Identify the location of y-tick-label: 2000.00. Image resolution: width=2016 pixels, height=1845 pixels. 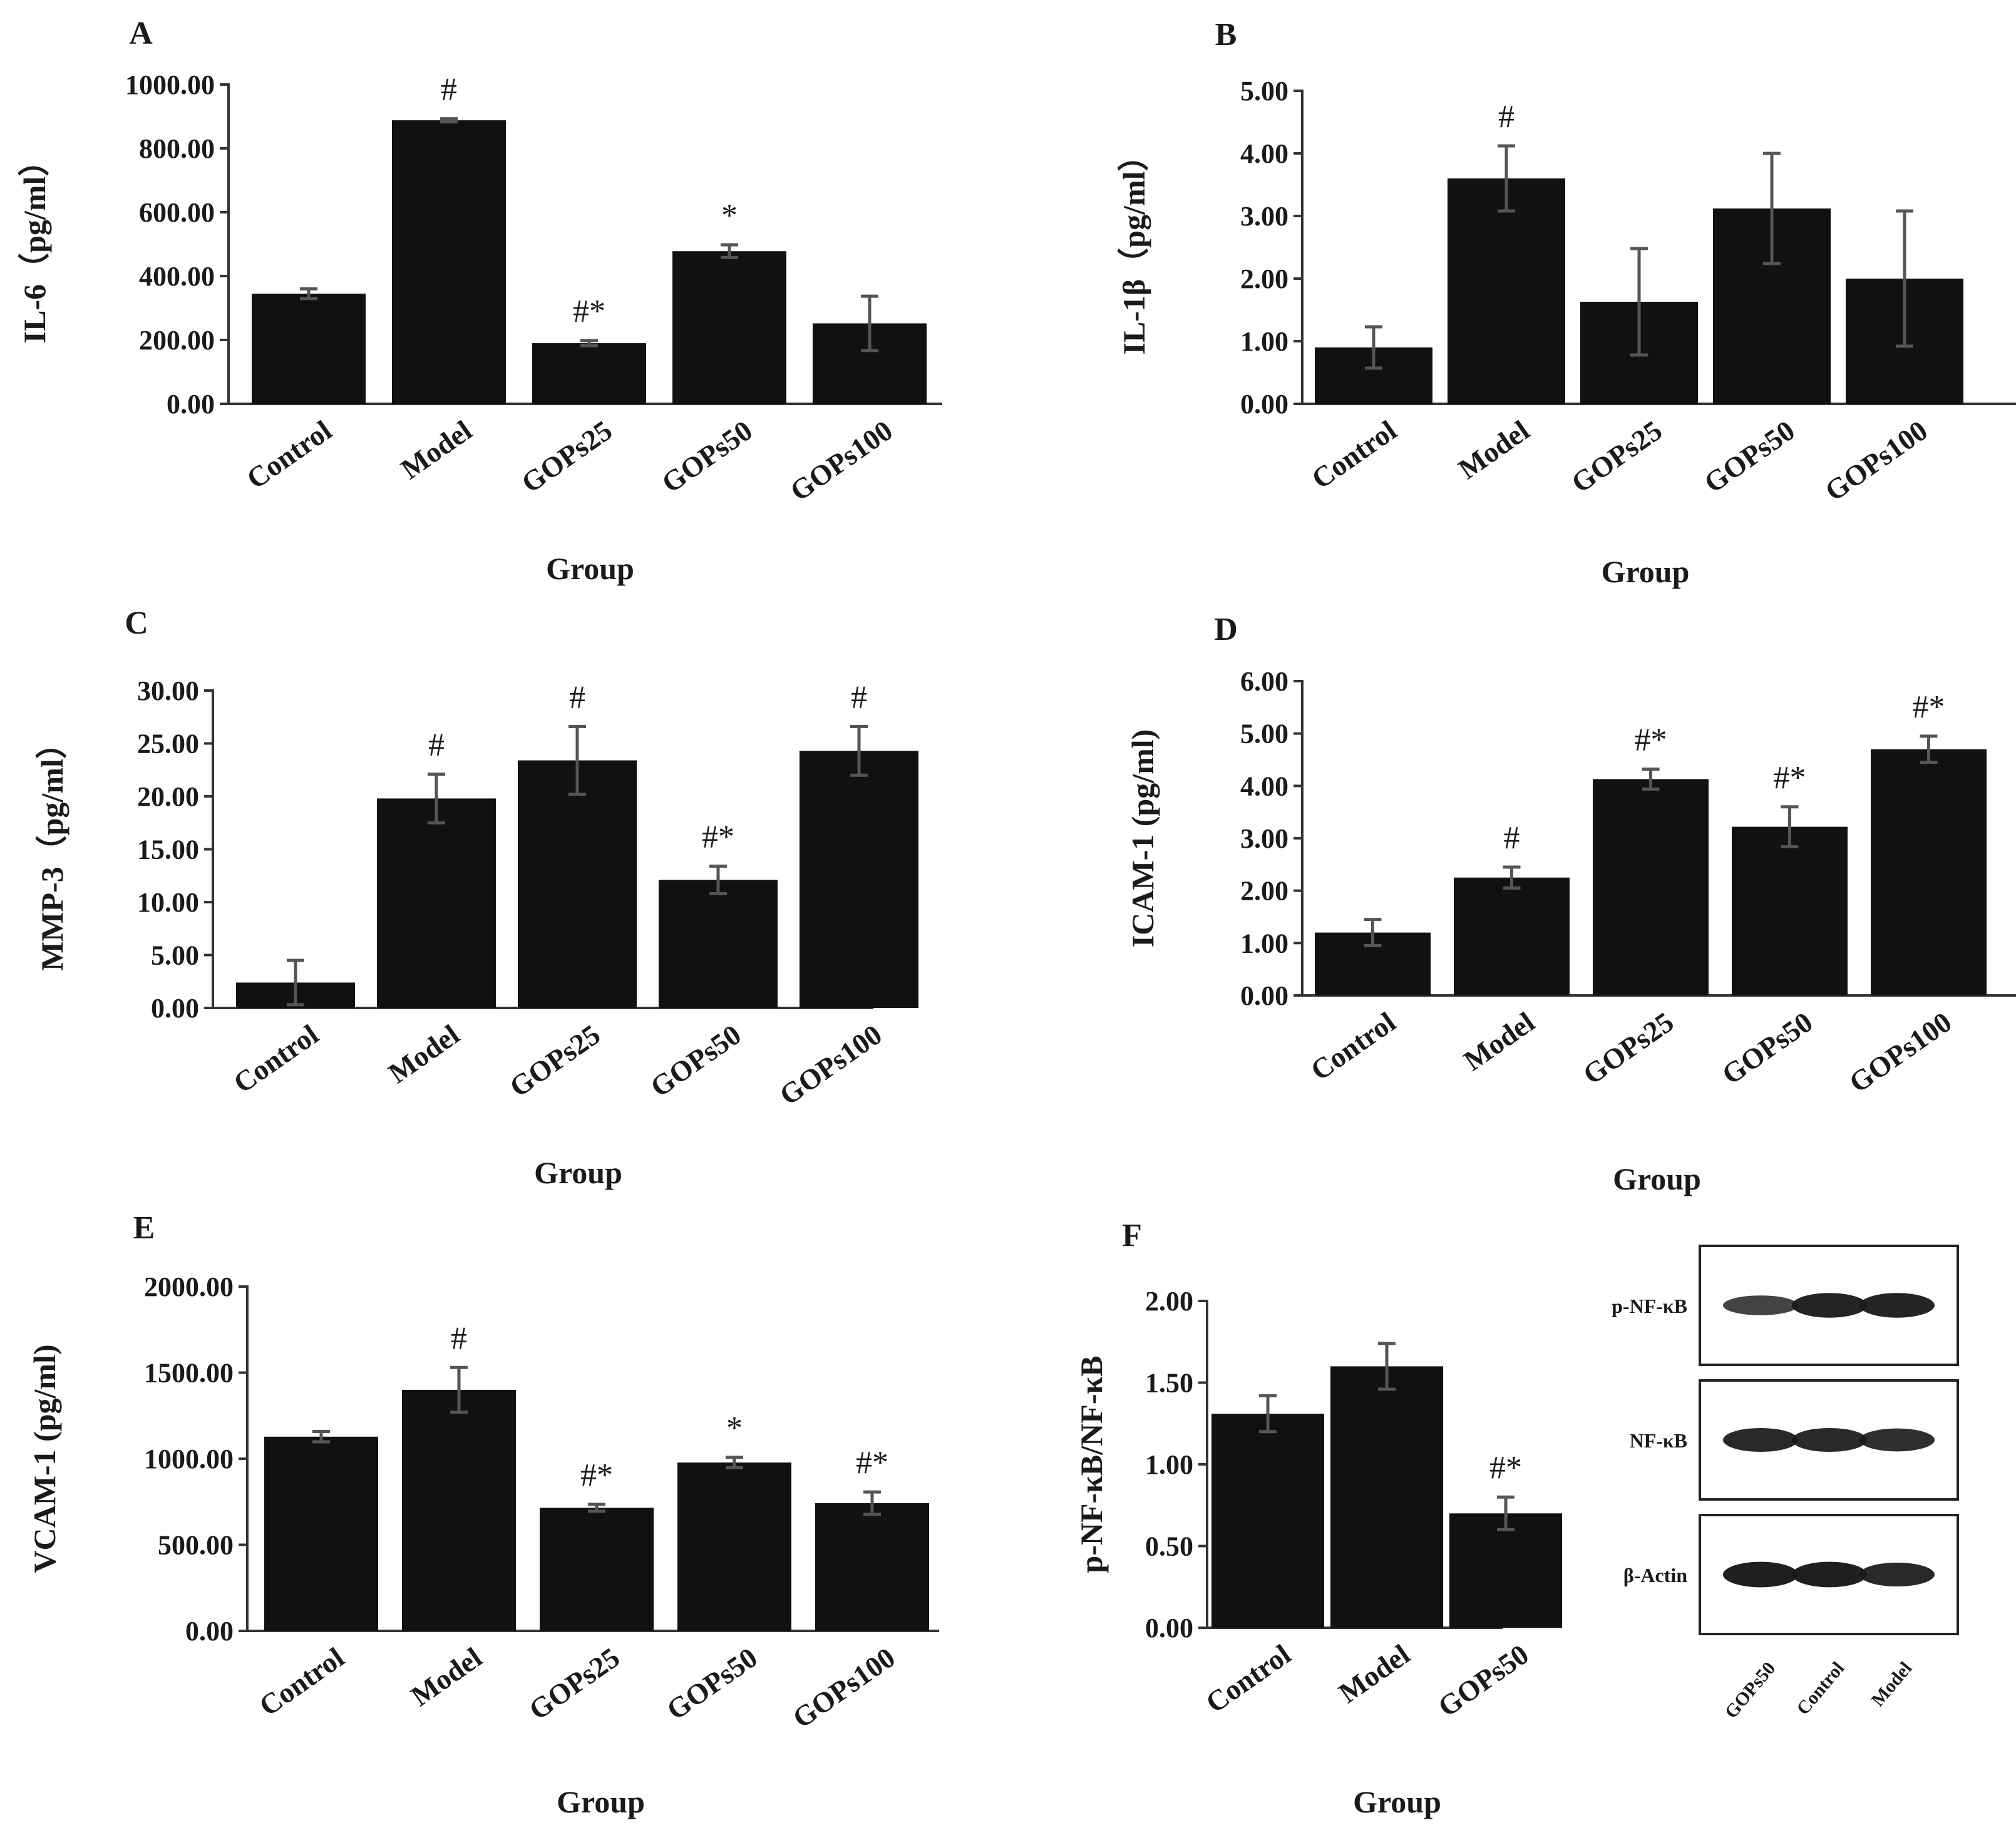
(189, 1287).